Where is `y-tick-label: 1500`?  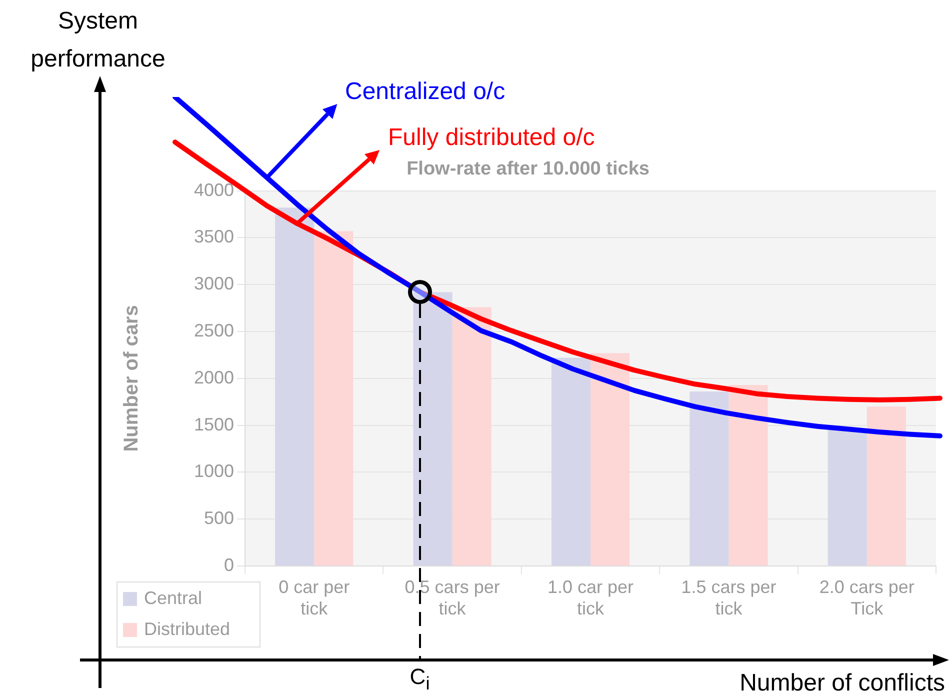
y-tick-label: 1500 is located at coordinates (214, 424).